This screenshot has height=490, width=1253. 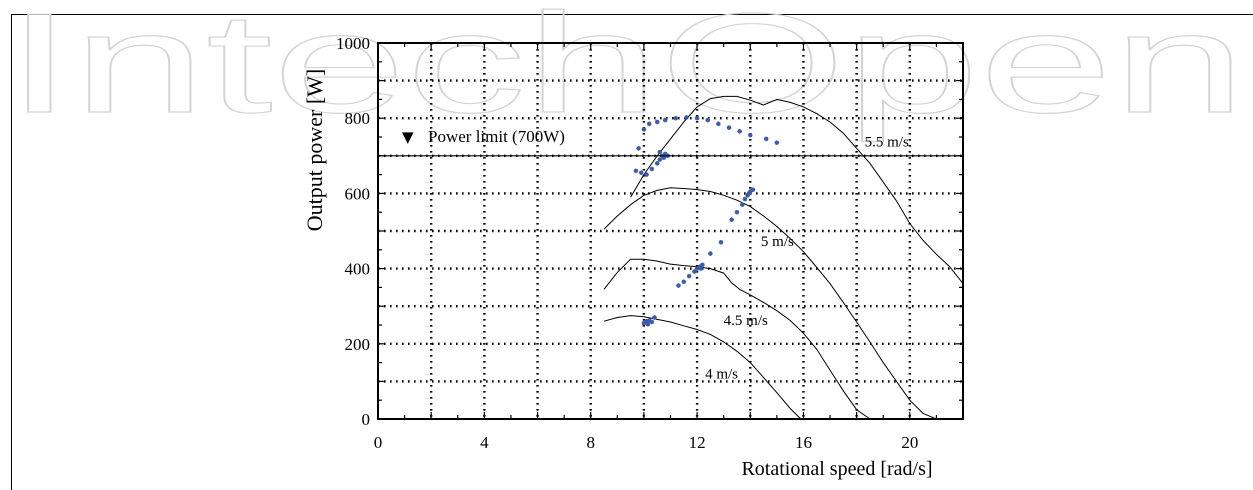 What do you see at coordinates (797, 189) in the screenshot?
I see `curve-5-5ms-ms` at bounding box center [797, 189].